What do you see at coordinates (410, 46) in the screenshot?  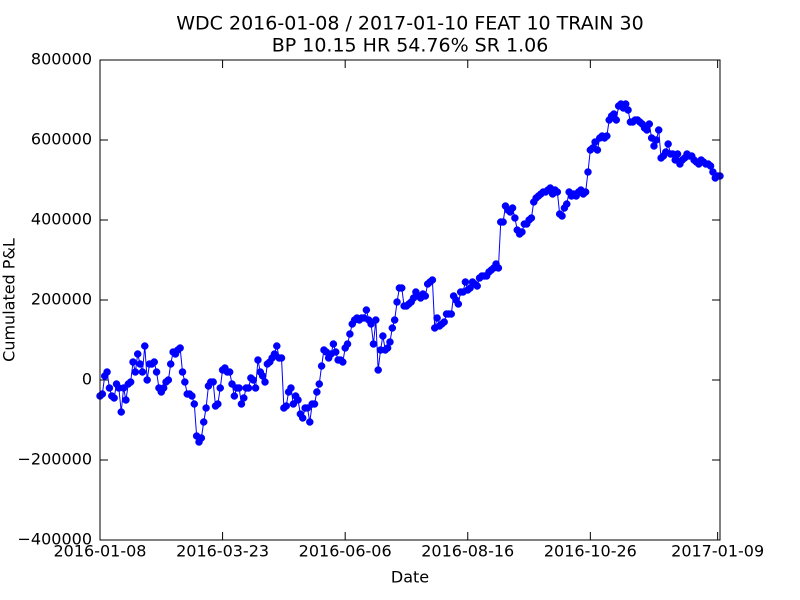 I see `chart-subtitle: BP 10.15 HR 54.76% SR 1.06` at bounding box center [410, 46].